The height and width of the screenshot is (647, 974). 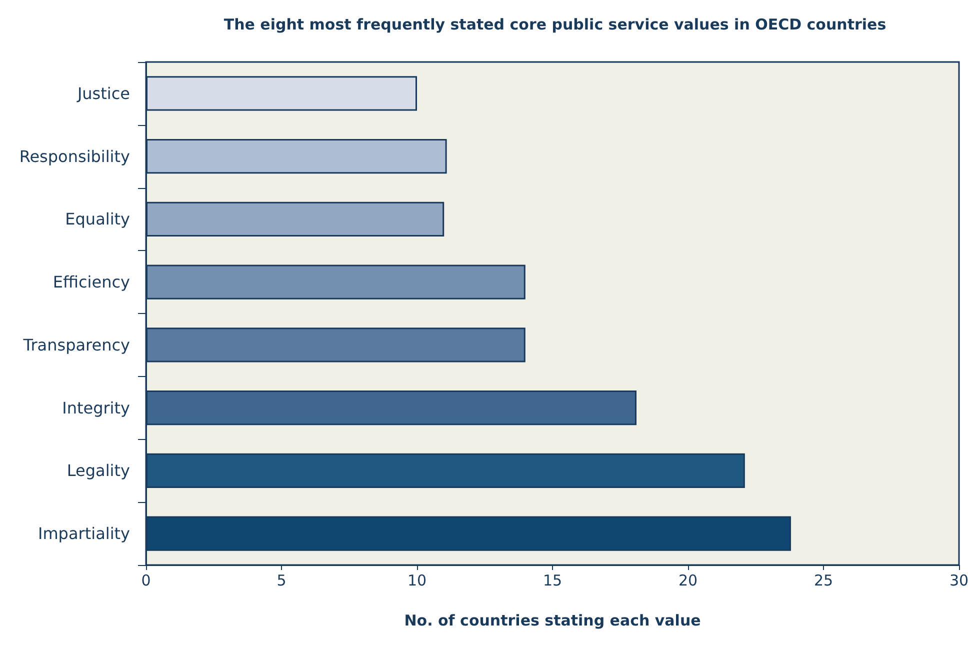 I want to click on y-tick-label: Responsibility, so click(x=74, y=156).